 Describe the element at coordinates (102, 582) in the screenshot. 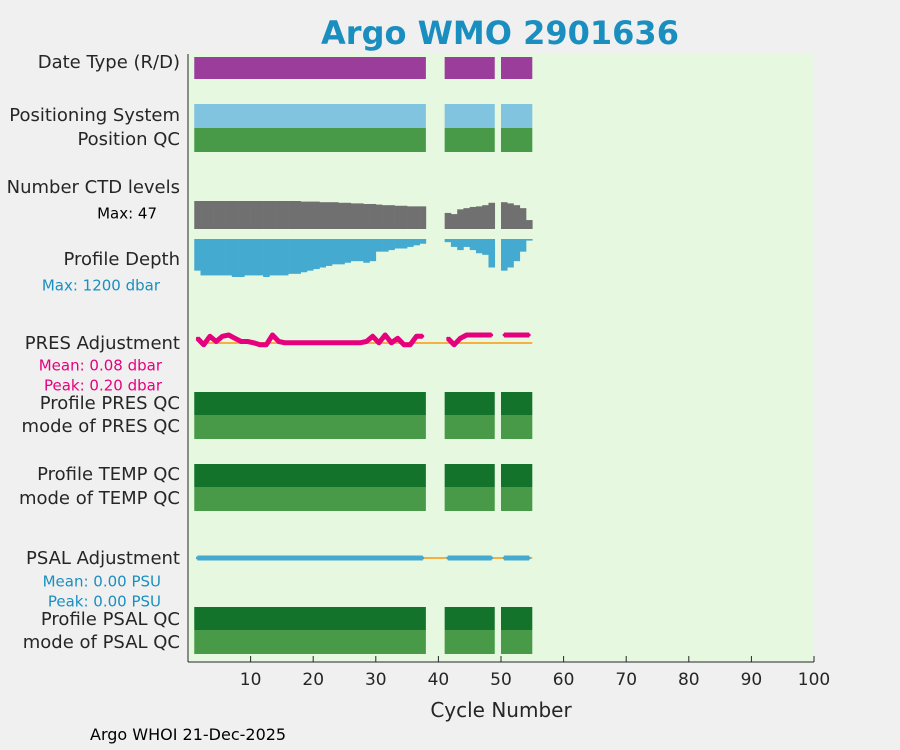

I see `psal_adj-mean-annotation: Mean: 0.00 PSU` at that location.